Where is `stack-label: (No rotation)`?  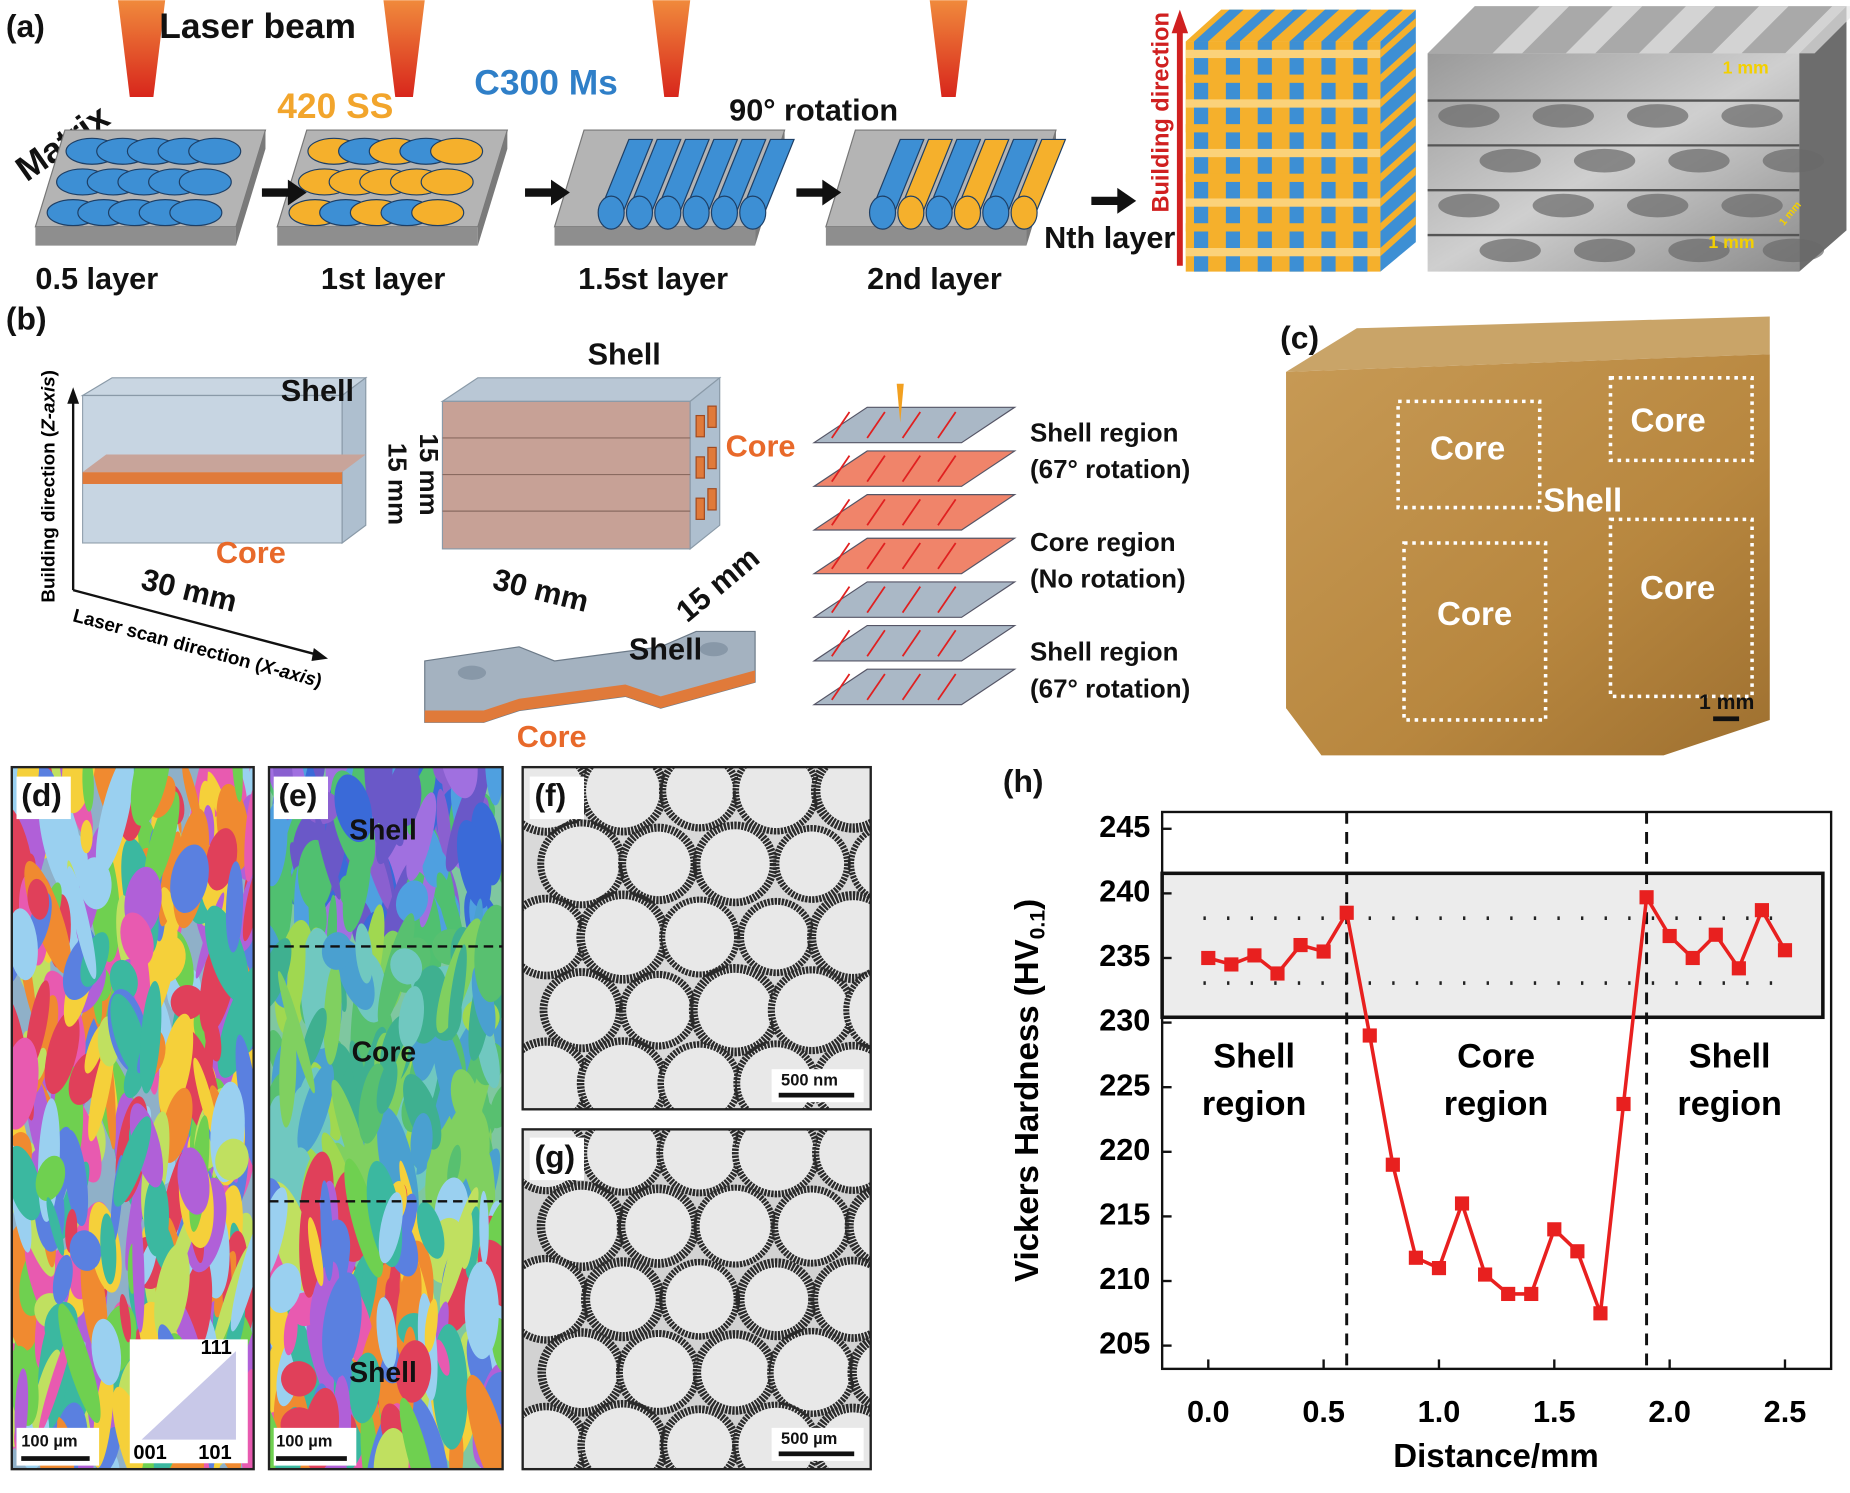 stack-label: (No rotation) is located at coordinates (1108, 580).